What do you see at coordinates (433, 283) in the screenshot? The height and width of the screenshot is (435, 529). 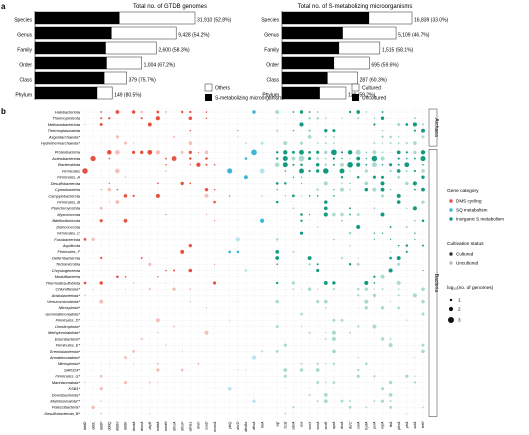 I see `bacteria-bracket` at bounding box center [433, 283].